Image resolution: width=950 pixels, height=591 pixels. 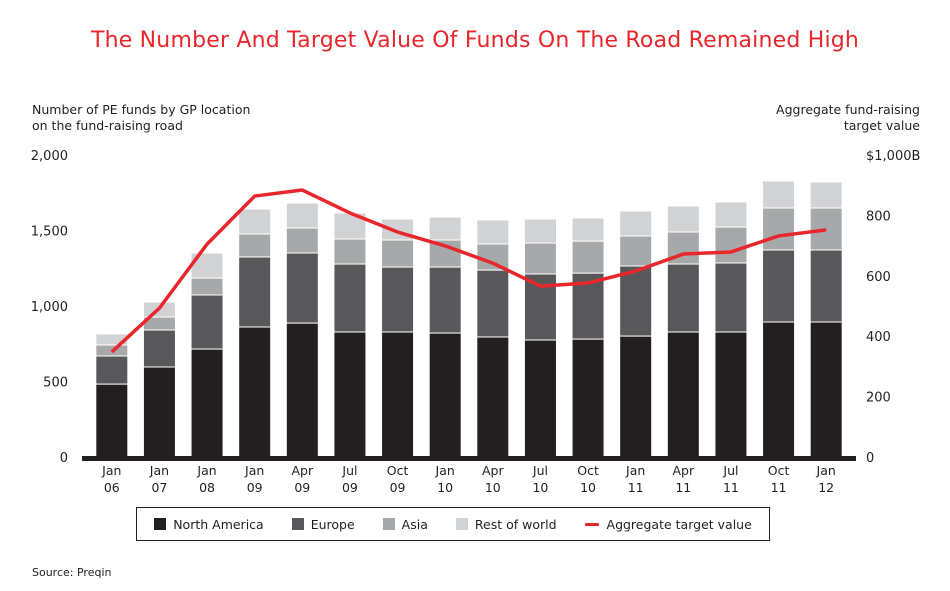 What do you see at coordinates (388, 524) in the screenshot?
I see `legend-swatch-asia` at bounding box center [388, 524].